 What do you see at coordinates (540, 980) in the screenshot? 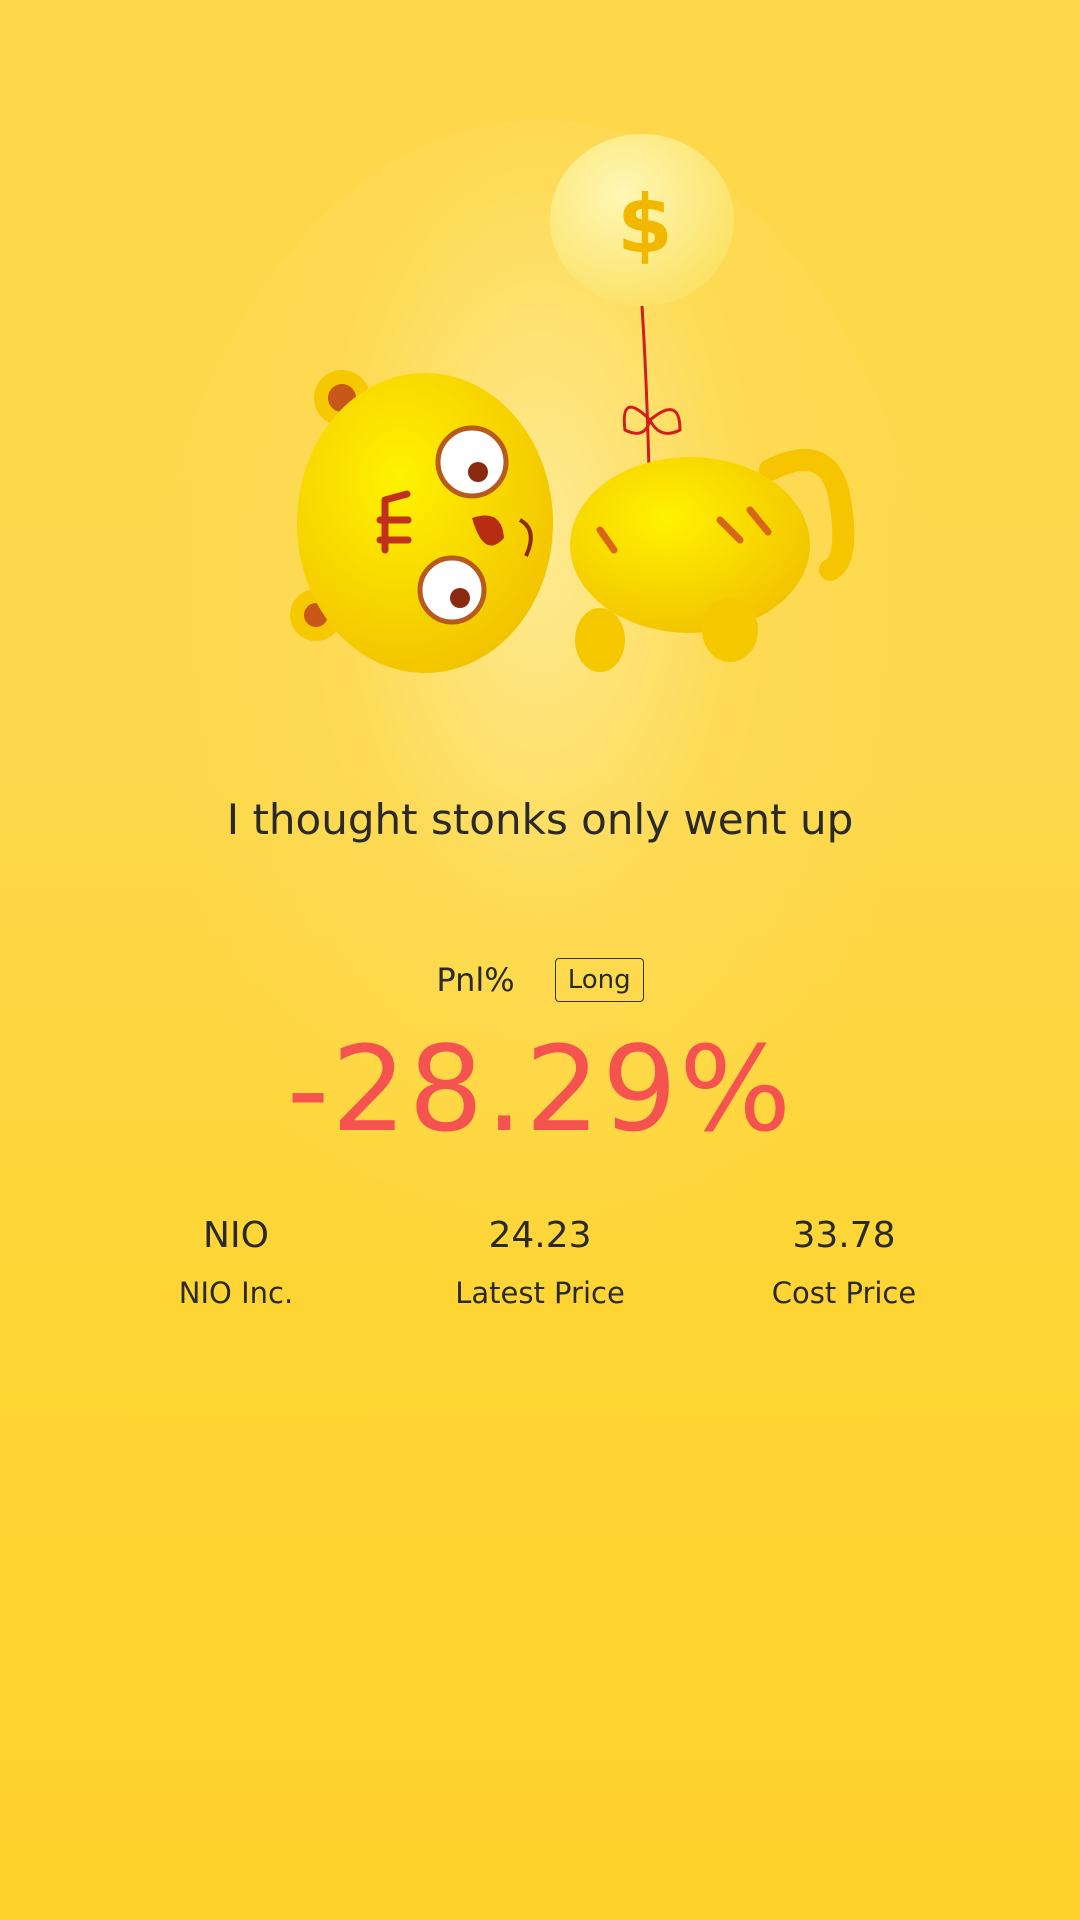
I see `pnl-header: Pnl% Long` at bounding box center [540, 980].